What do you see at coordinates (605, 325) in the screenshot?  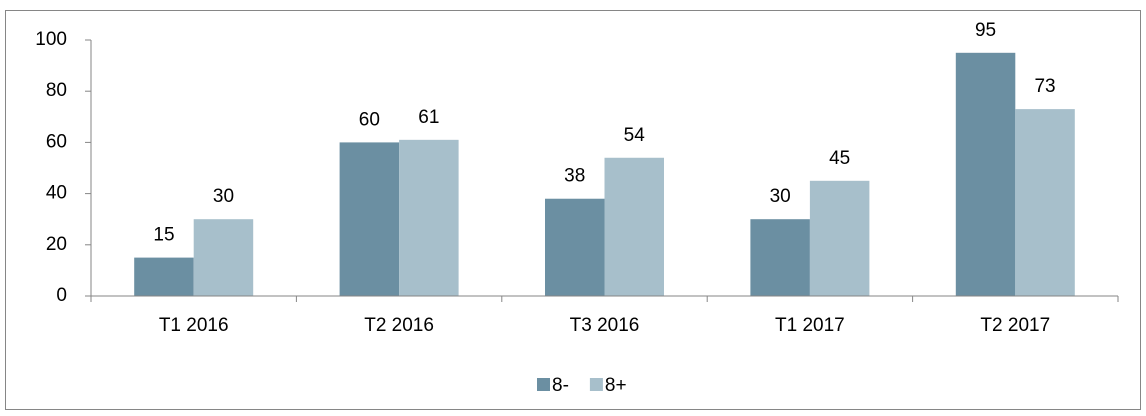 I see `x-tick-label: T3 2016` at bounding box center [605, 325].